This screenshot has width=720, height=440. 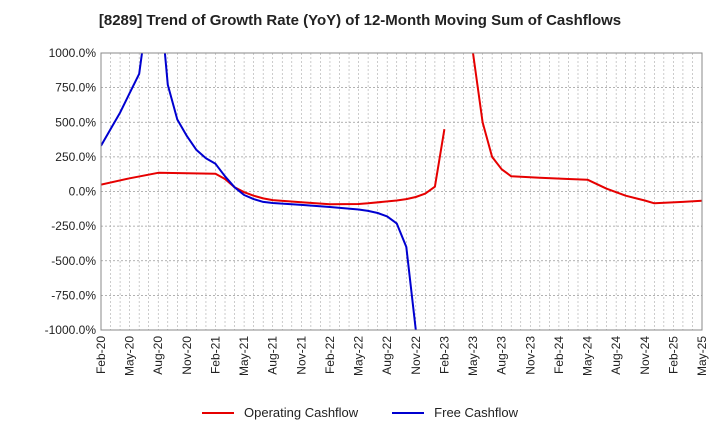 I want to click on y-tick-label-3: 250.0%, so click(x=75, y=157).